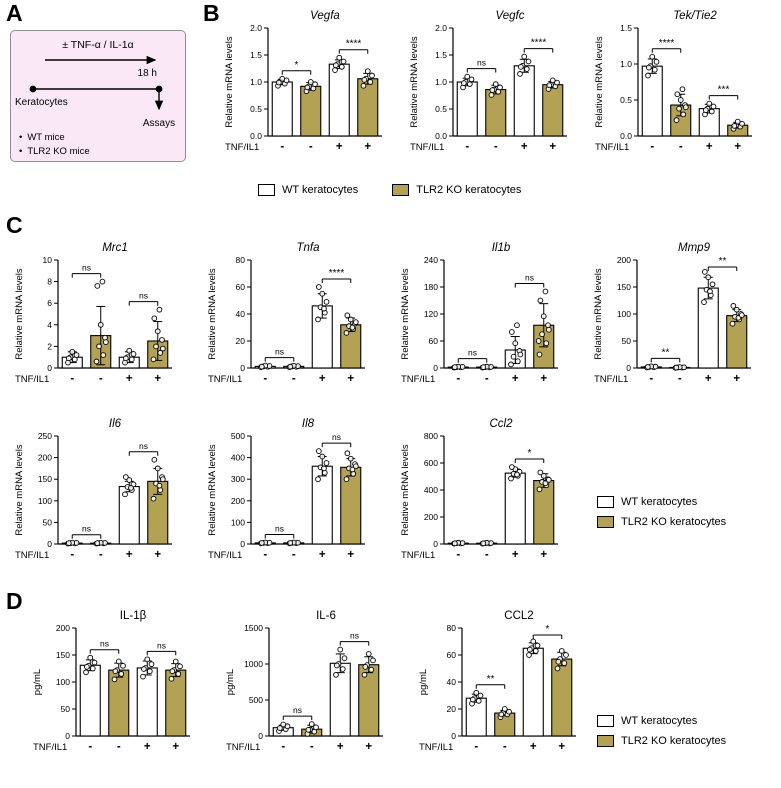  What do you see at coordinates (312, 691) in the screenshot?
I see `chart-il6-elisa: IL-6 pg/mL 0 500 1000 1500 - - + + TNF/IL1 ns ns` at bounding box center [312, 691].